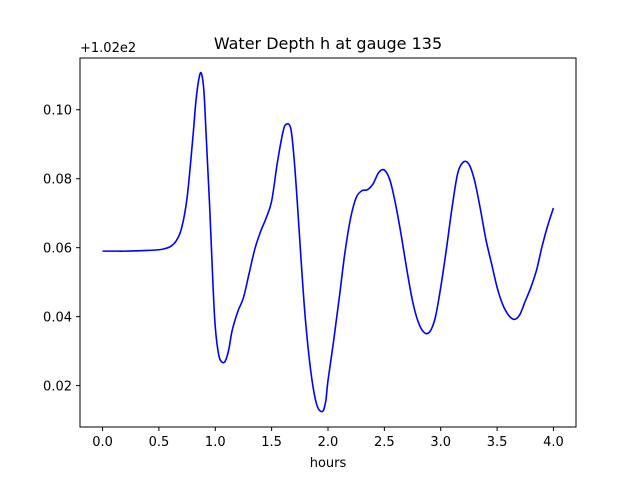 The width and height of the screenshot is (640, 480). What do you see at coordinates (102, 442) in the screenshot?
I see `x-tick-label: 0.0` at bounding box center [102, 442].